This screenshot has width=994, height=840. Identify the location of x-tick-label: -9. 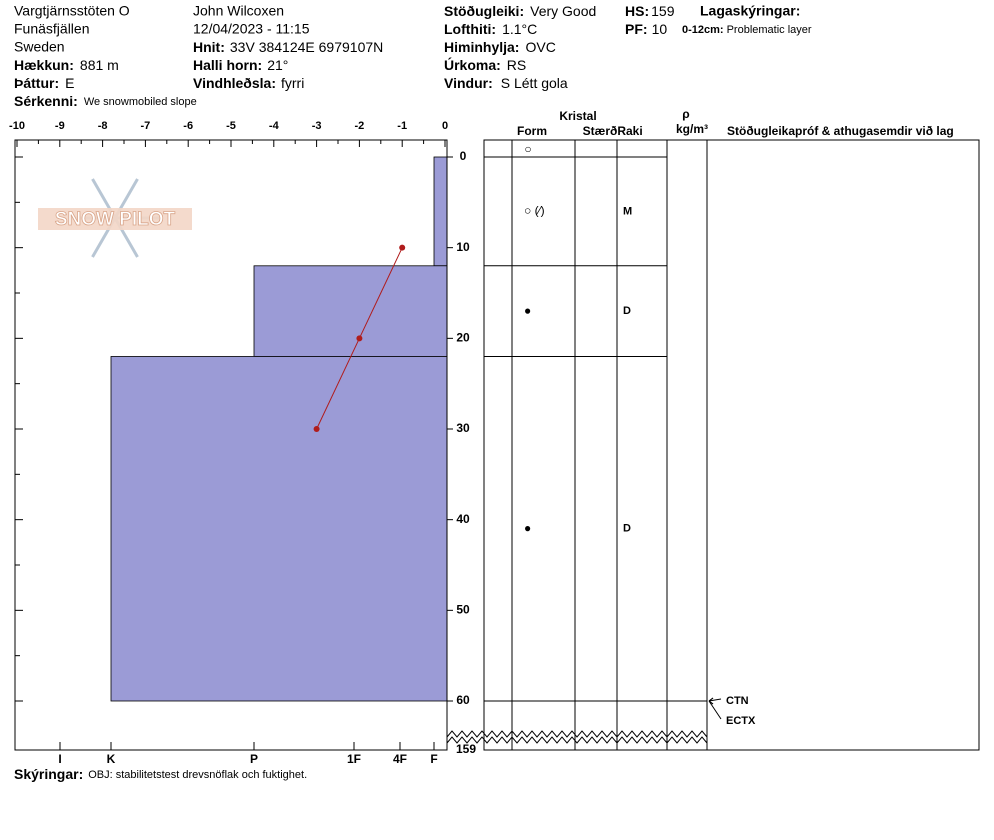
(60, 126).